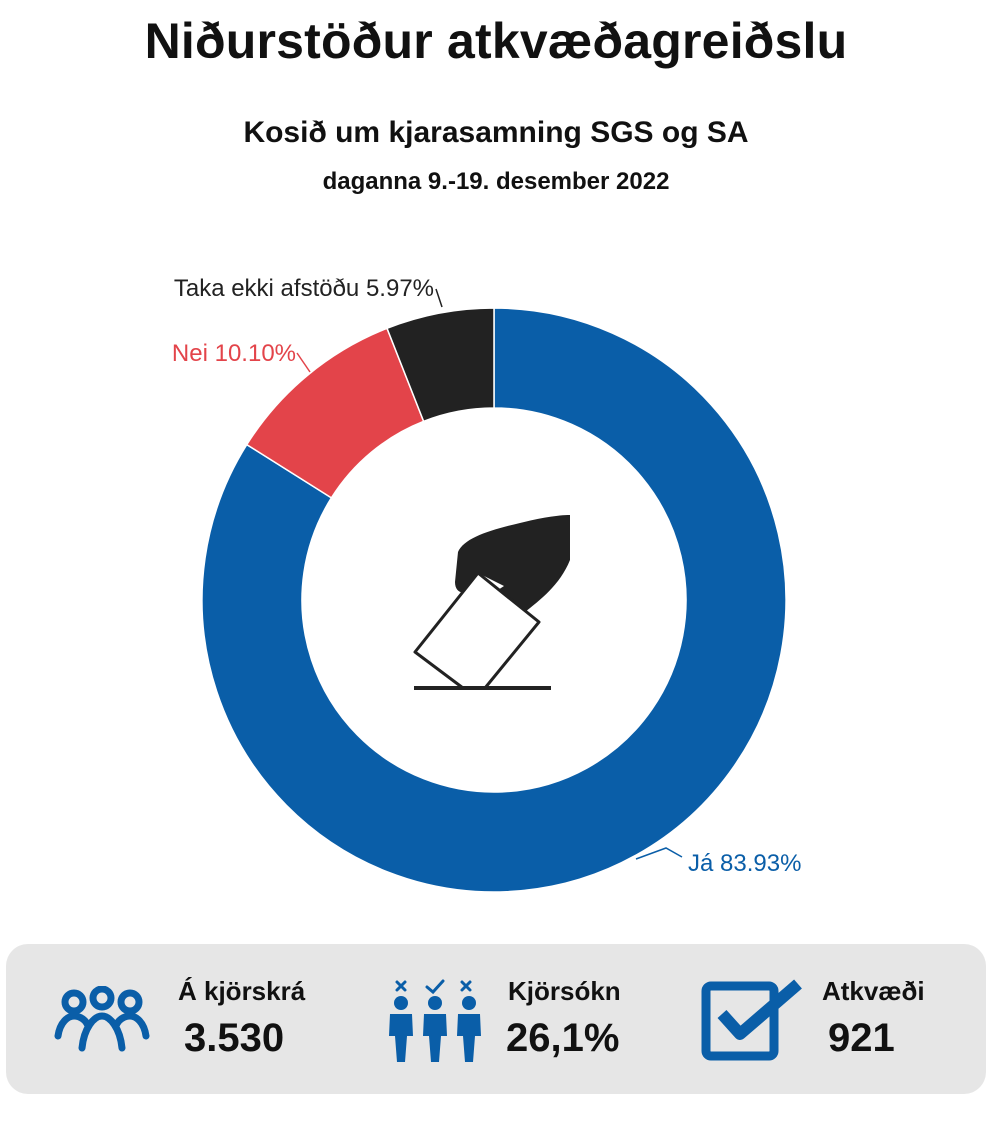 The width and height of the screenshot is (992, 1129). What do you see at coordinates (435, 1020) in the screenshot?
I see `voters-turnout-icon` at bounding box center [435, 1020].